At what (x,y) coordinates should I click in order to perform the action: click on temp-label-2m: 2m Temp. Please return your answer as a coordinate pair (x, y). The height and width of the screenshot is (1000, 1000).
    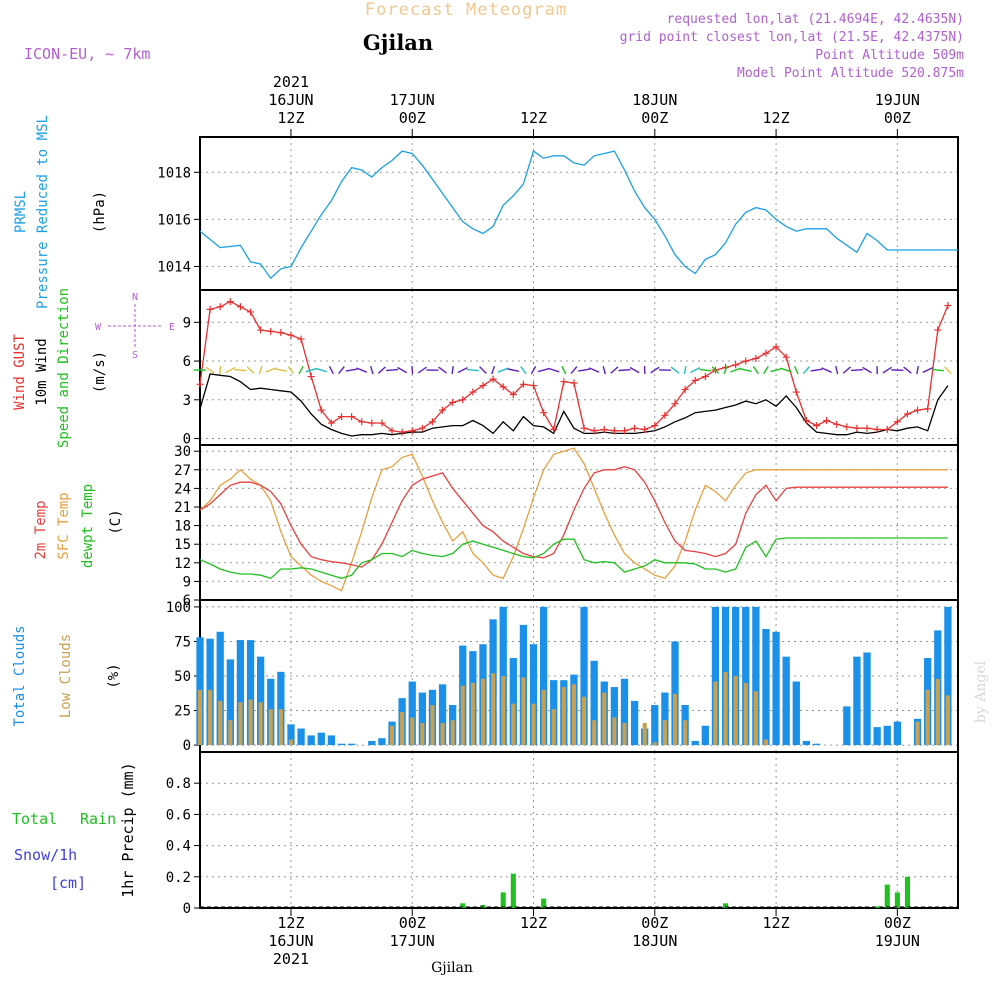
    Looking at the image, I should click on (41, 529).